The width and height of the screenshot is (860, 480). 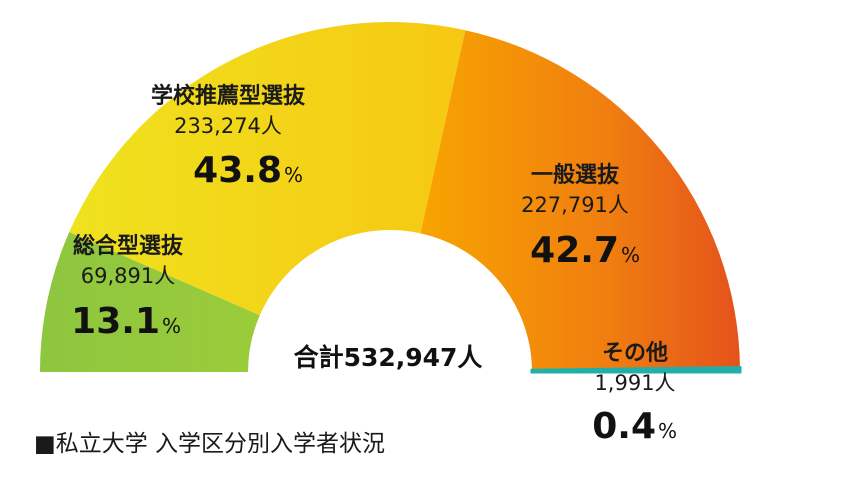 What do you see at coordinates (667, 431) in the screenshot?
I see `slice-percent-unit-other: %` at bounding box center [667, 431].